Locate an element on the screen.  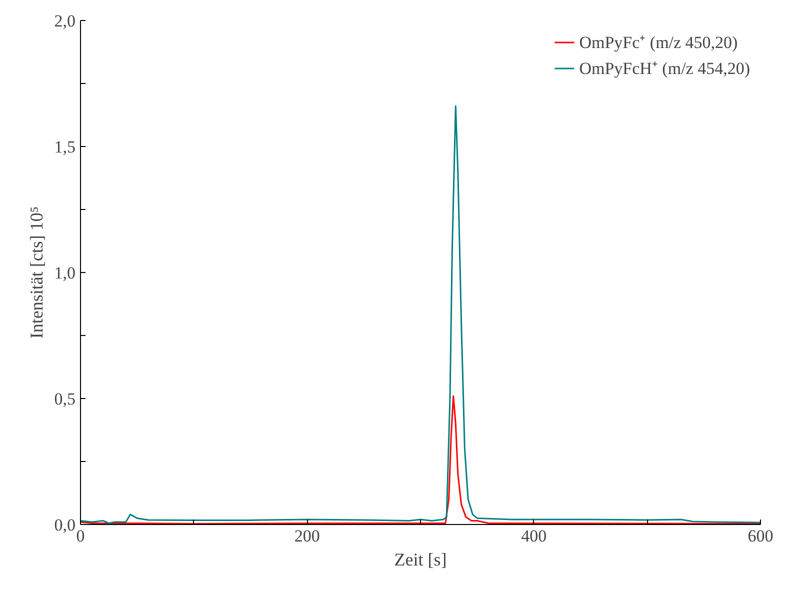
y-tick-label: 0,5 is located at coordinates (65, 399).